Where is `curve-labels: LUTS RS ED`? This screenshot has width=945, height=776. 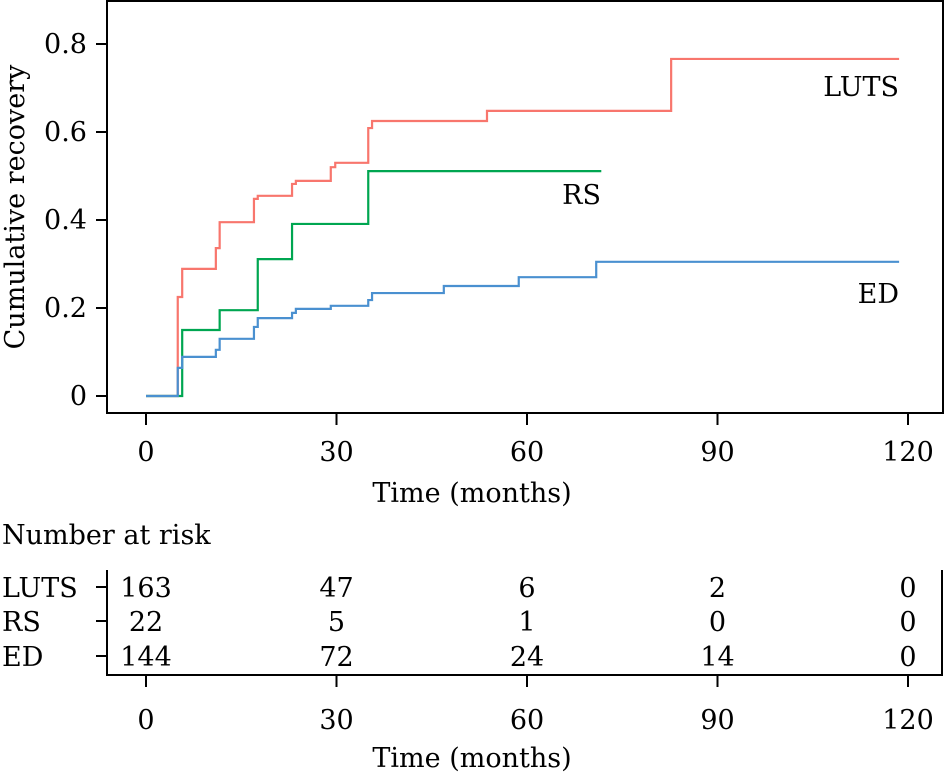
curve-labels: LUTS RS ED is located at coordinates (730, 191).